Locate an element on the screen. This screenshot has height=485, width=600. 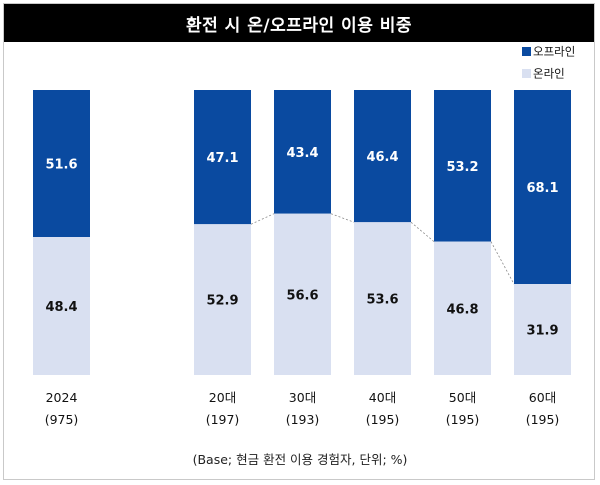
category-label: 50대 is located at coordinates (462, 397).